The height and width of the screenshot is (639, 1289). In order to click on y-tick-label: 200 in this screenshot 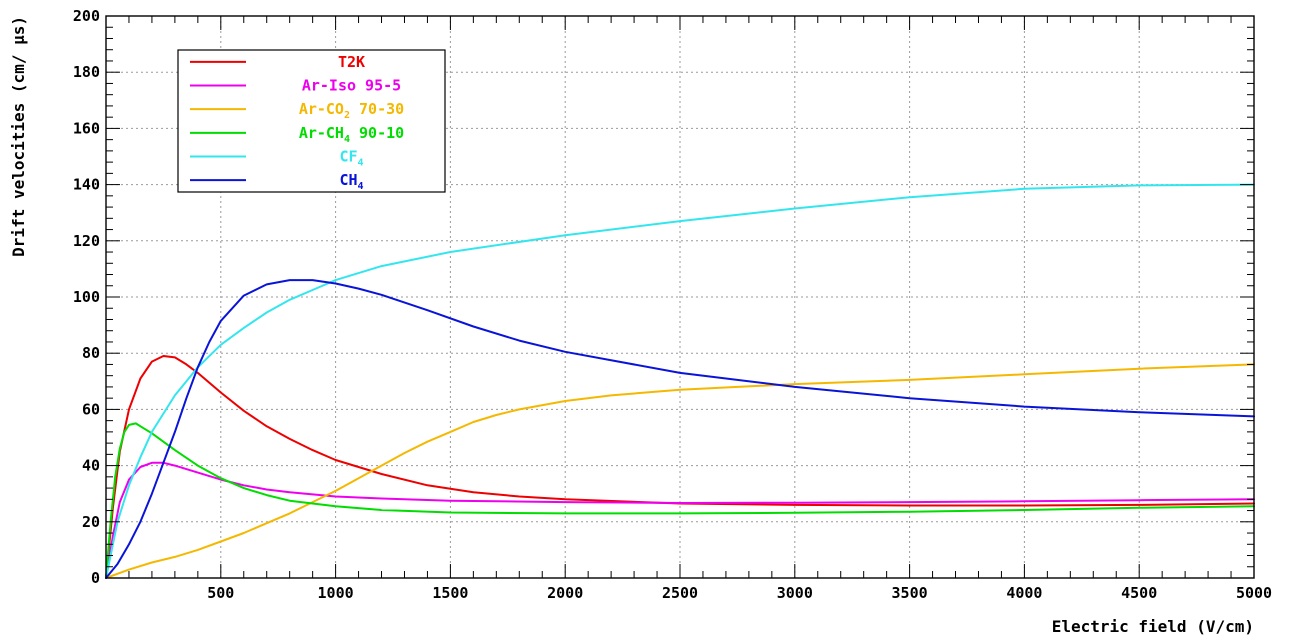, I will do `click(86, 16)`.